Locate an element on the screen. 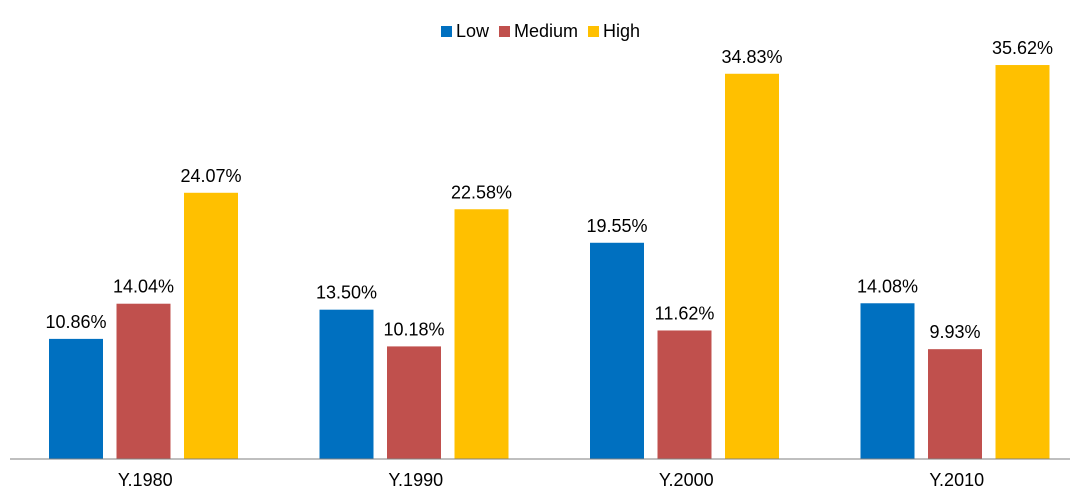 Image resolution: width=1081 pixels, height=497 pixels. chart-legend: Low Medium High is located at coordinates (540, 31).